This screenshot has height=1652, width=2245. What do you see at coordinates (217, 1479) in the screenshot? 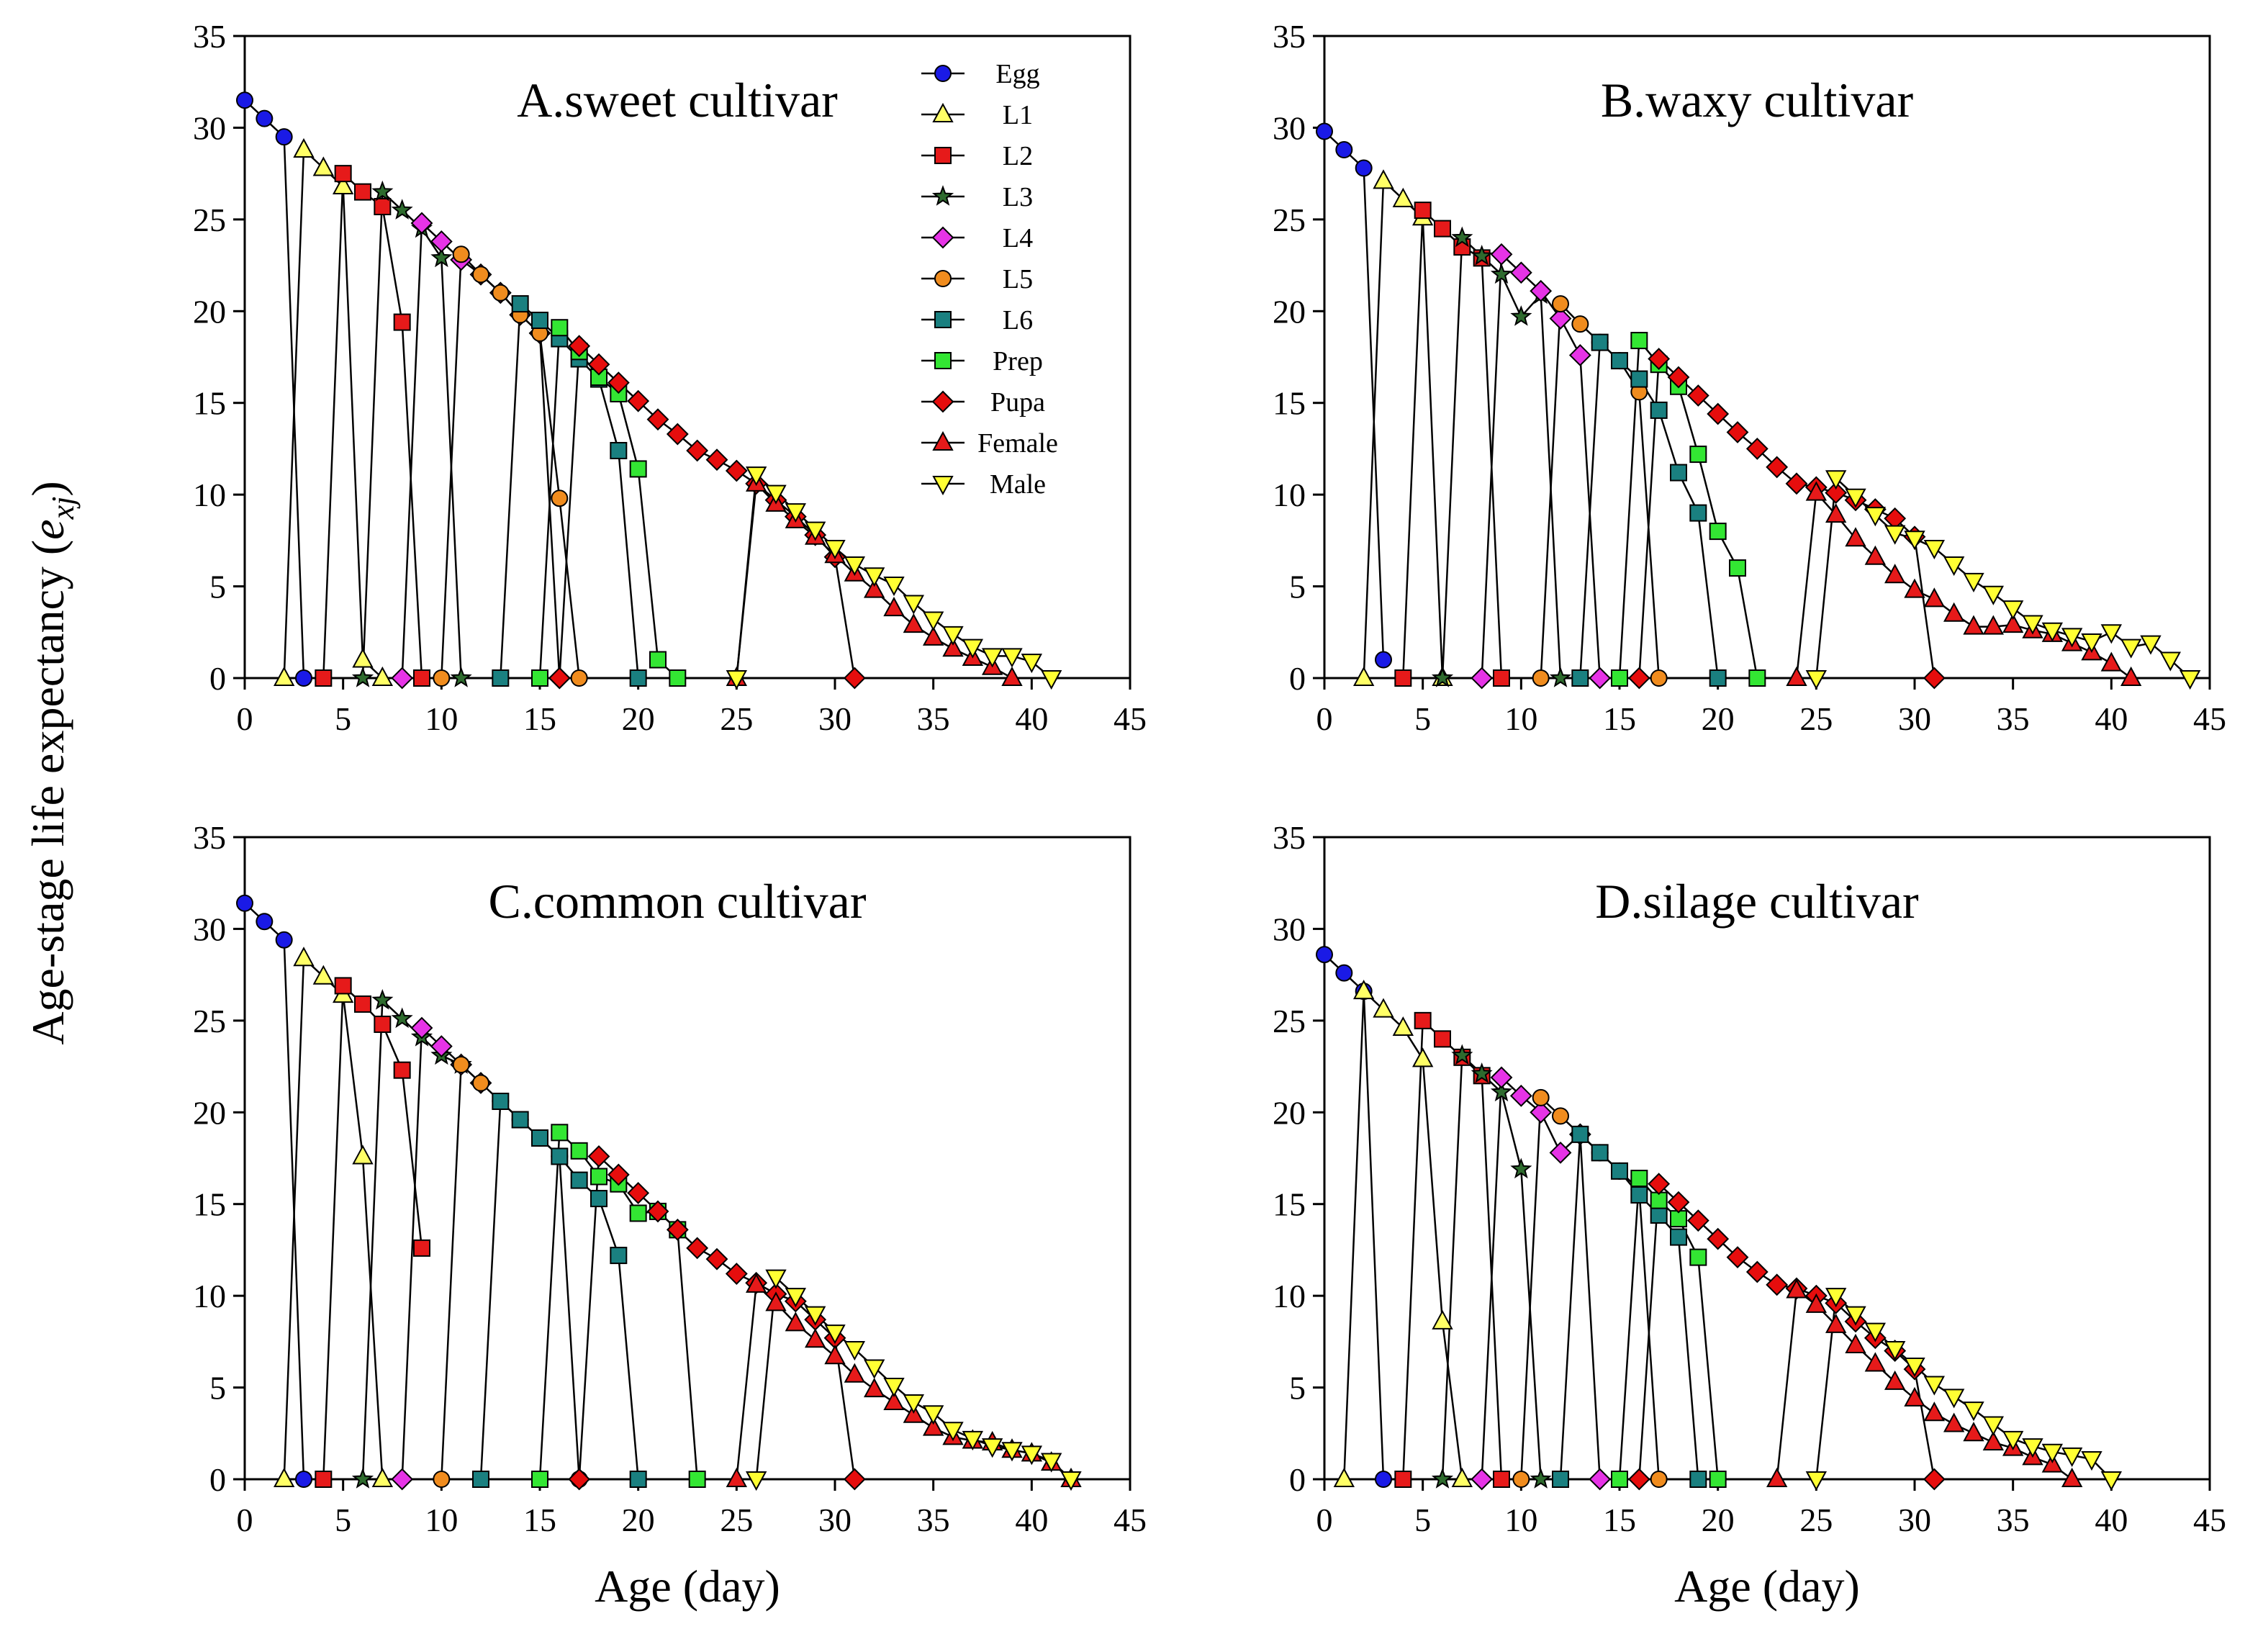
I see `y-tick-label: 0` at bounding box center [217, 1479].